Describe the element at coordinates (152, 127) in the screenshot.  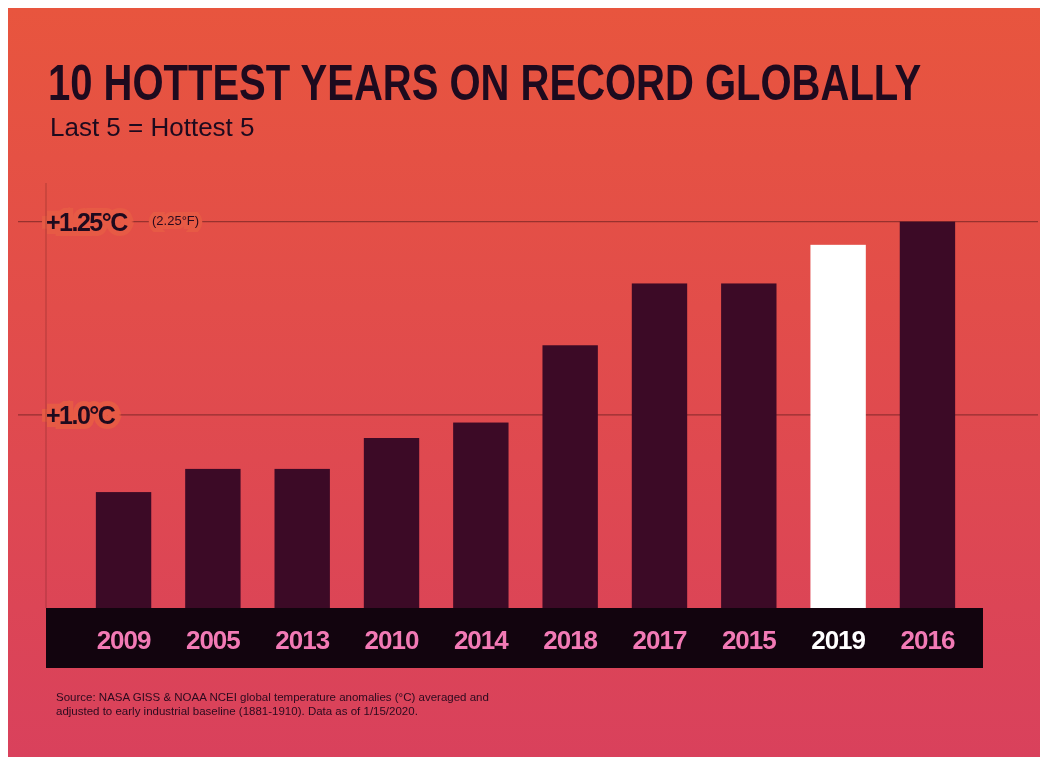
I see `chart-subtitle: Last 5 = Hottest 5` at that location.